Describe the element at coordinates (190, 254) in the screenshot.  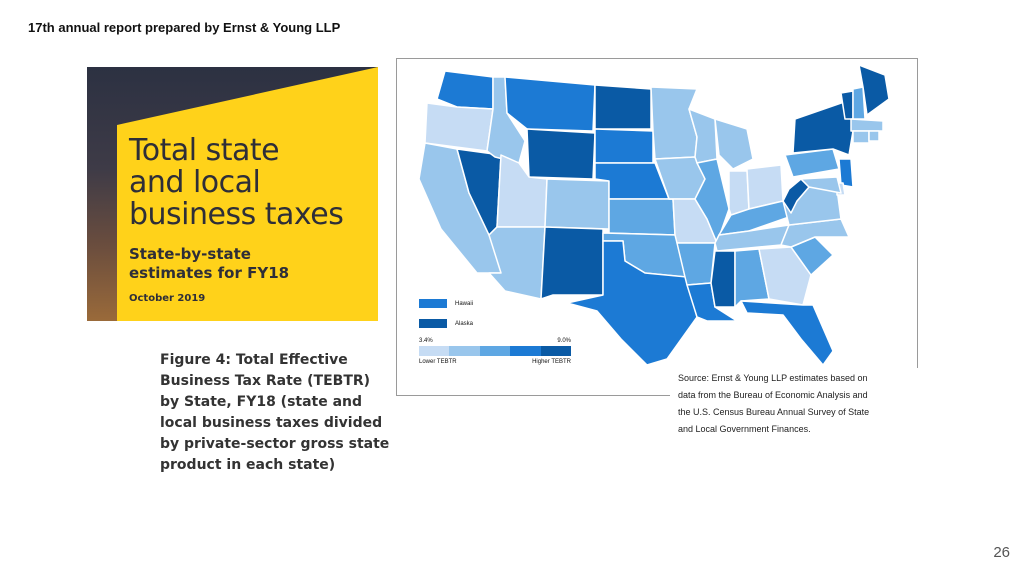
I see `cover-subtitle-line: State-by-state` at that location.